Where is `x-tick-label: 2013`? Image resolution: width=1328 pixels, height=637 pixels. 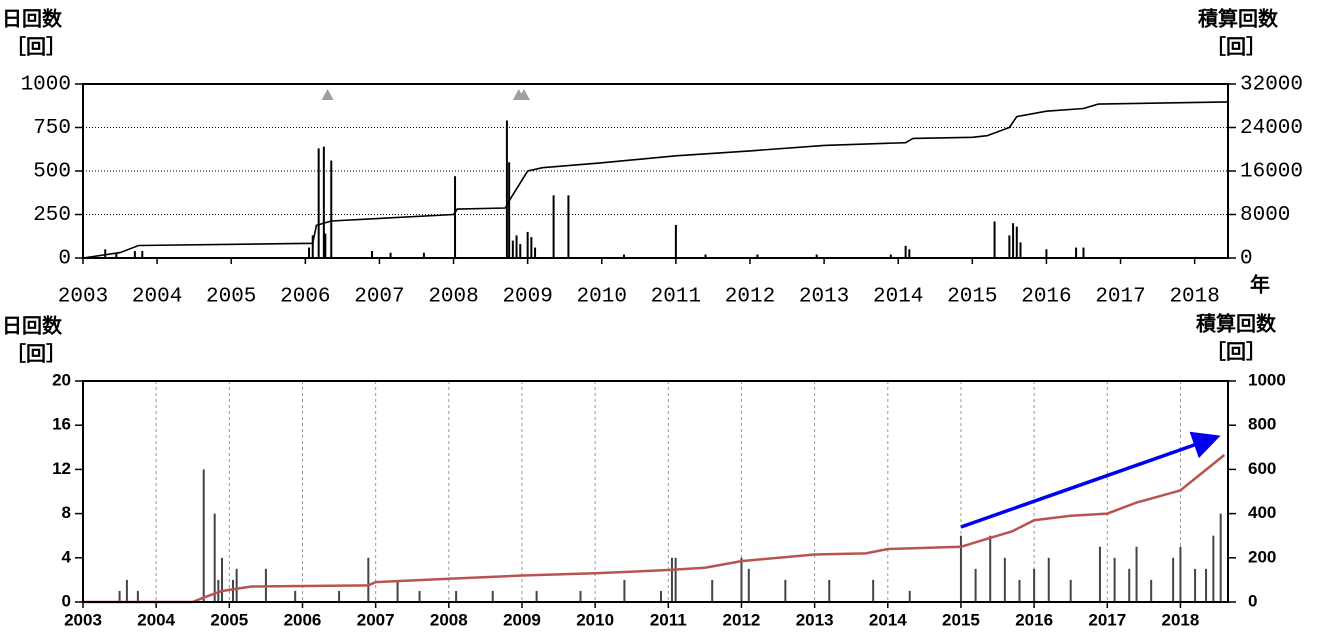
x-tick-label: 2013 is located at coordinates (824, 297).